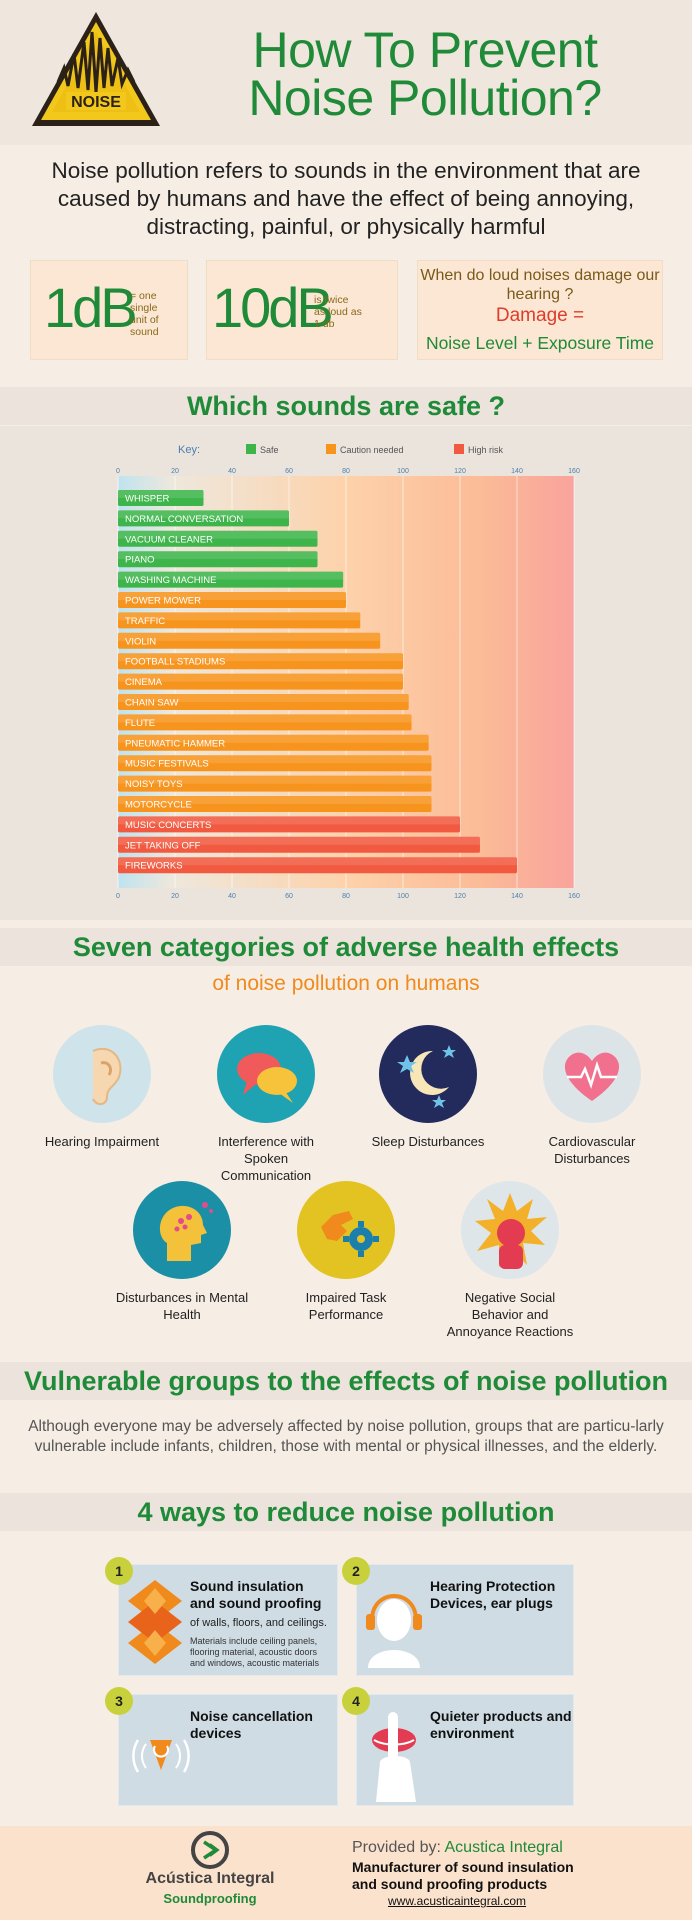 Image resolution: width=692 pixels, height=1920 pixels. What do you see at coordinates (460, 896) in the screenshot?
I see `tick-label: 120` at bounding box center [460, 896].